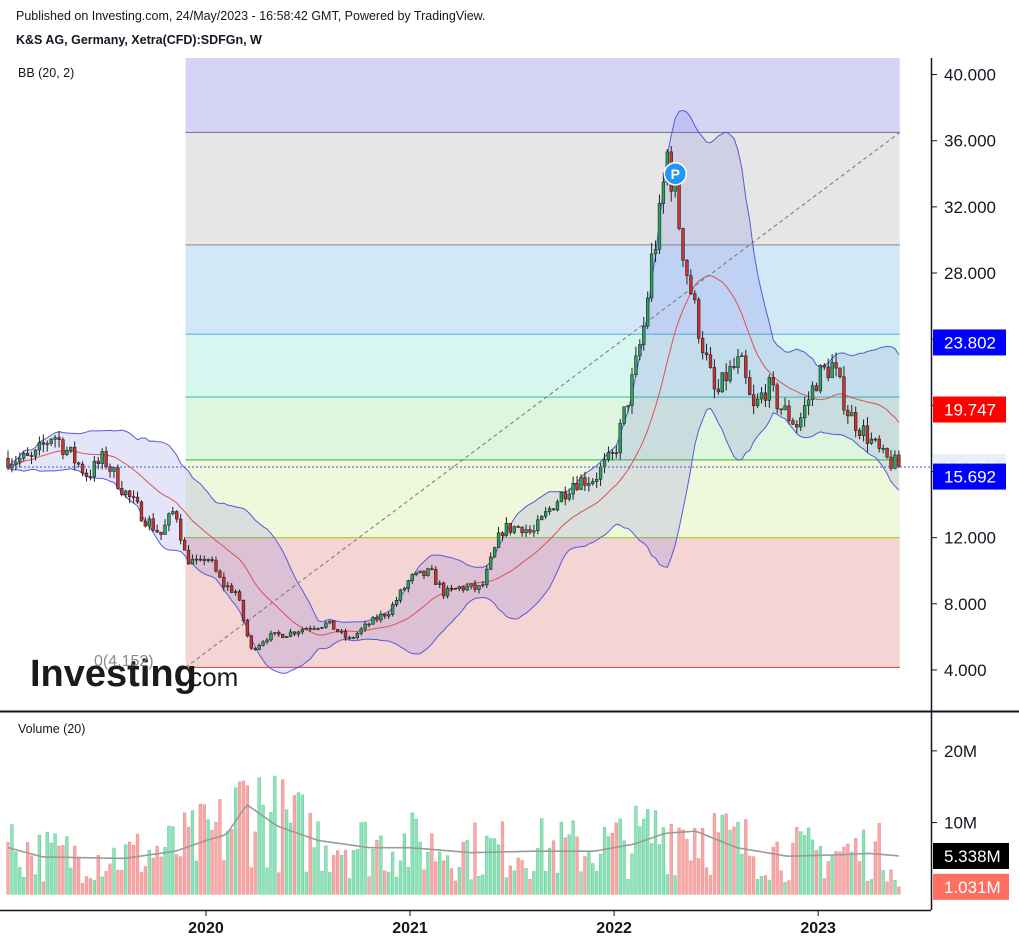 This screenshot has height=946, width=1019. What do you see at coordinates (969, 476) in the screenshot?
I see `price-tag: 15.692` at bounding box center [969, 476].